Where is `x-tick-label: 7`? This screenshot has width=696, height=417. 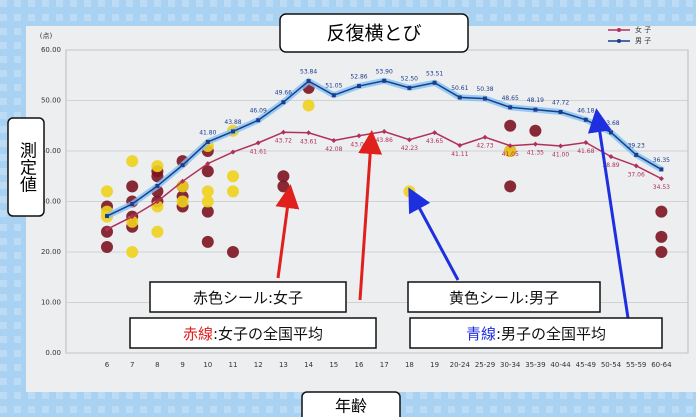 x-tick-label: 7 is located at coordinates (132, 365).